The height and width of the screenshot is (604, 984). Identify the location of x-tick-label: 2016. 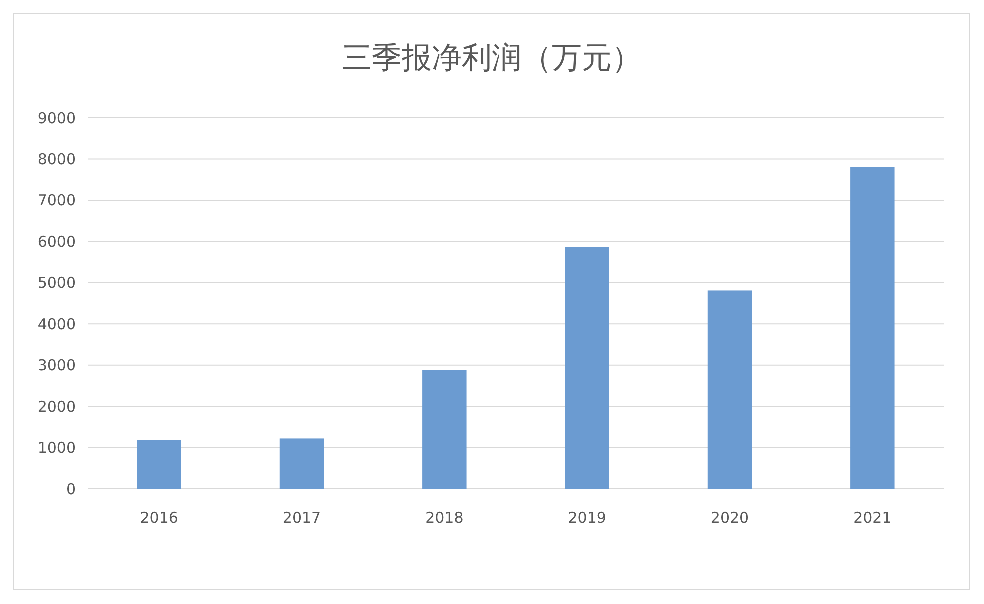
(159, 518).